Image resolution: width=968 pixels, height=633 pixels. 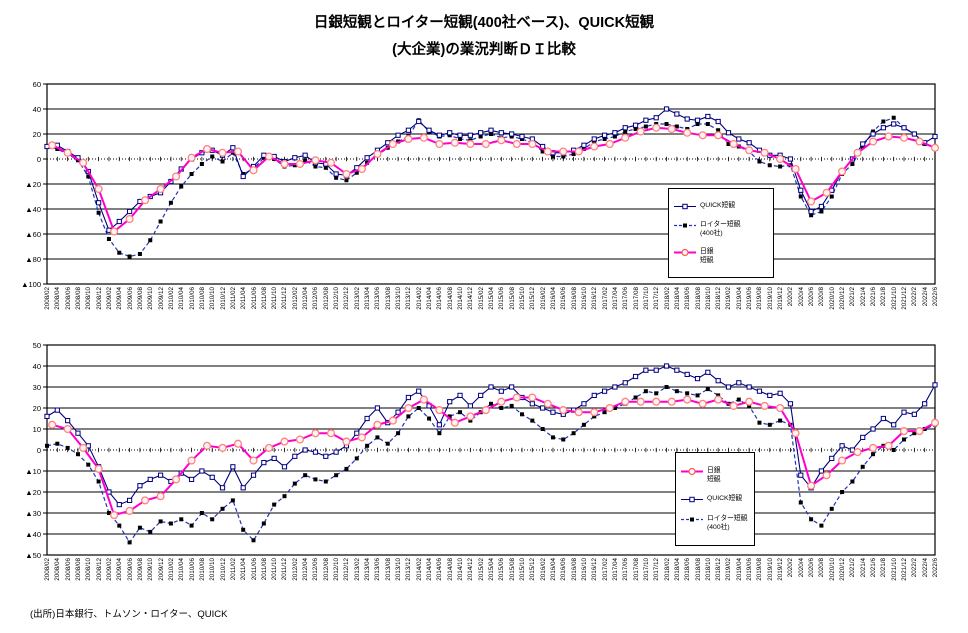 What do you see at coordinates (33, 513) in the screenshot?
I see `y-tick-label: ▲30` at bounding box center [33, 513].